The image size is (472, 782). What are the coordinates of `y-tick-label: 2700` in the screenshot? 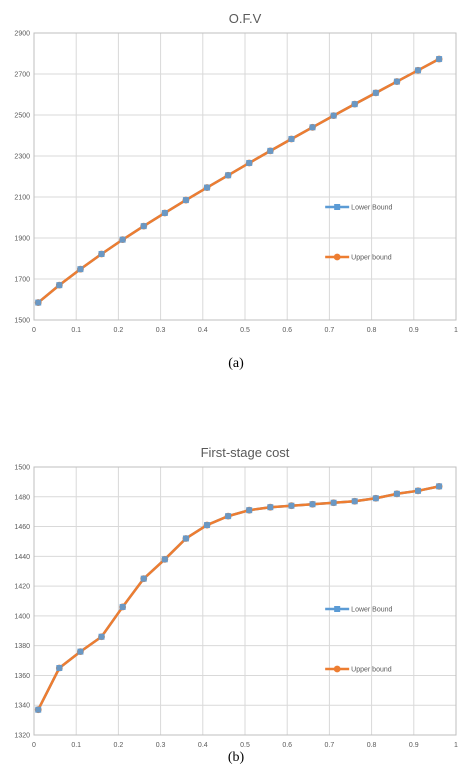 It's located at (22, 75).